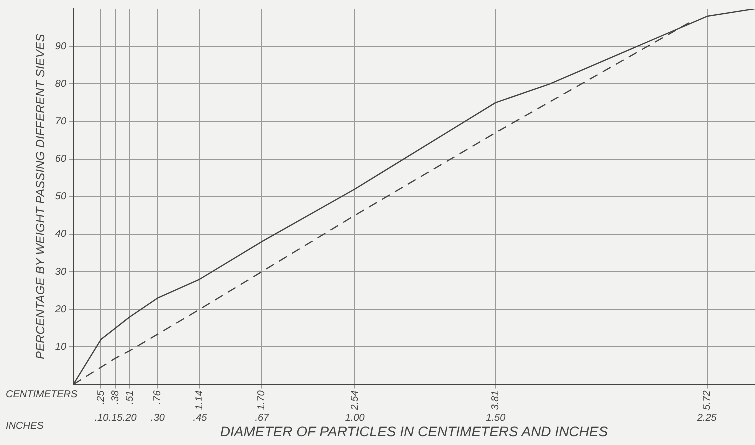  What do you see at coordinates (61, 347) in the screenshot?
I see `y-tick-label: 10` at bounding box center [61, 347].